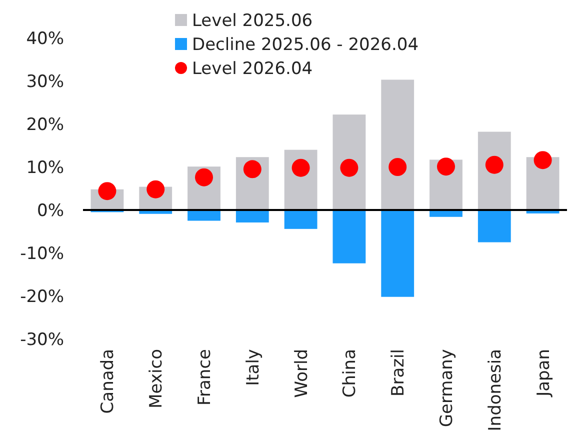 This screenshot has height=439, width=574. I want to click on y-tick-label: -30%, so click(42, 340).